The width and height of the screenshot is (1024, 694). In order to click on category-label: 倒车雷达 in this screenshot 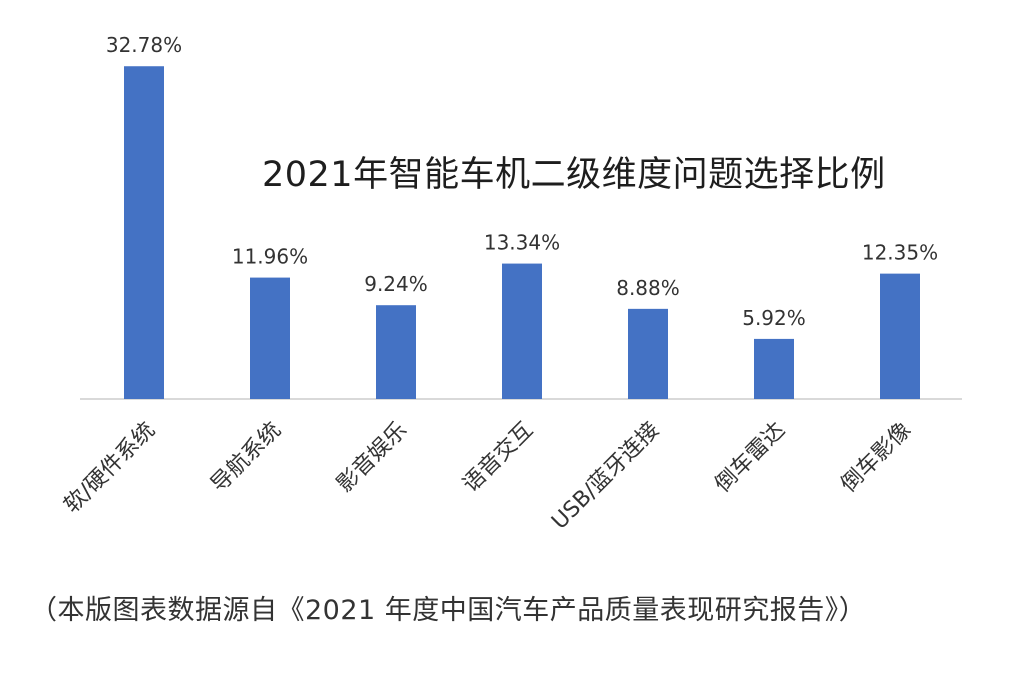, I will do `click(750, 458)`.